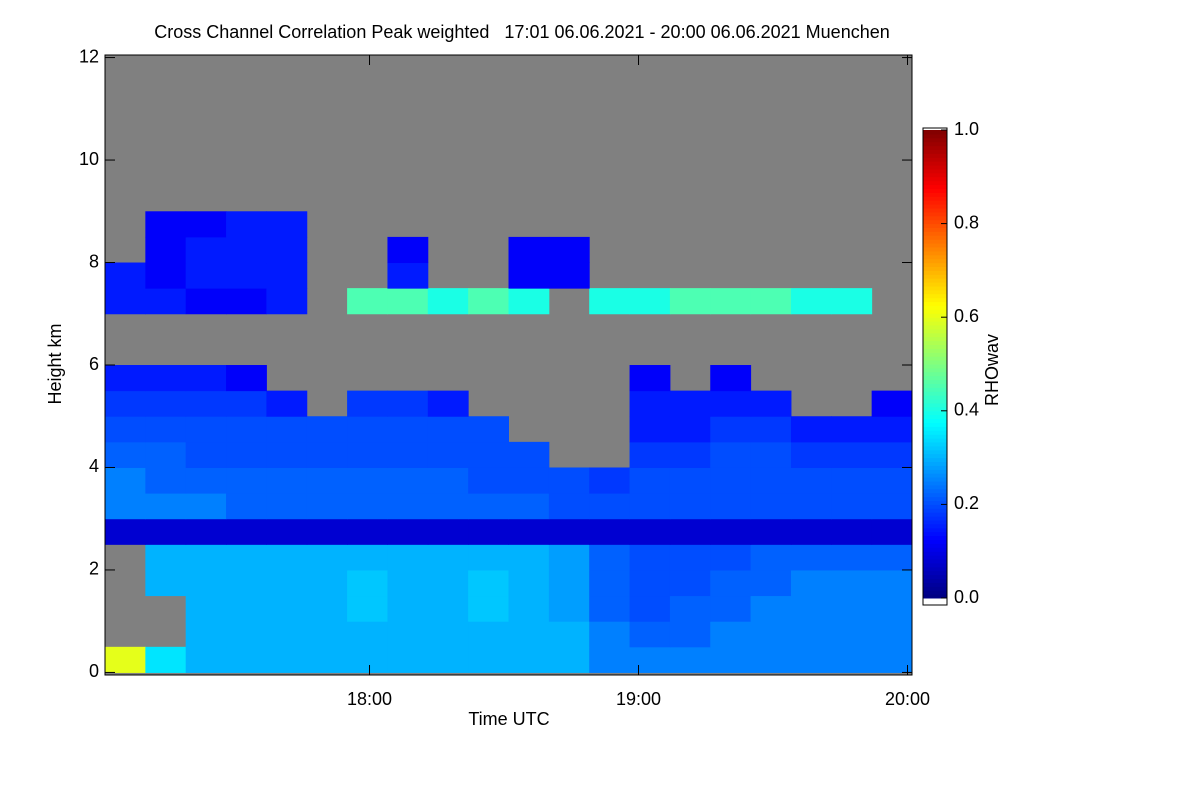  I want to click on y-axis-label: Height km, so click(55, 363).